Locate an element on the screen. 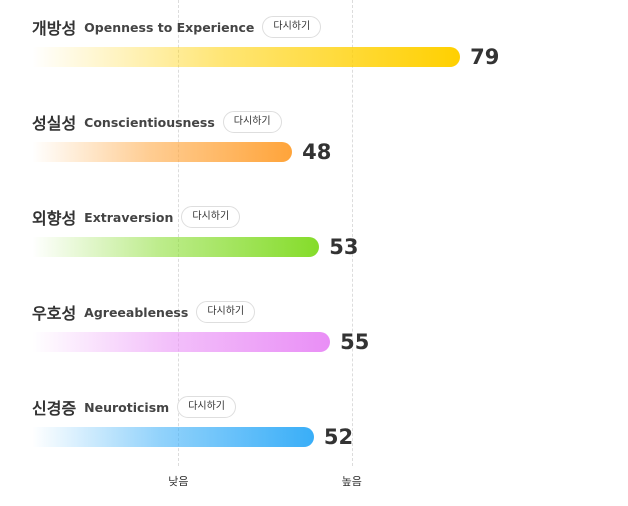 The width and height of the screenshot is (628, 506). axis-label: 낮음 is located at coordinates (178, 481).